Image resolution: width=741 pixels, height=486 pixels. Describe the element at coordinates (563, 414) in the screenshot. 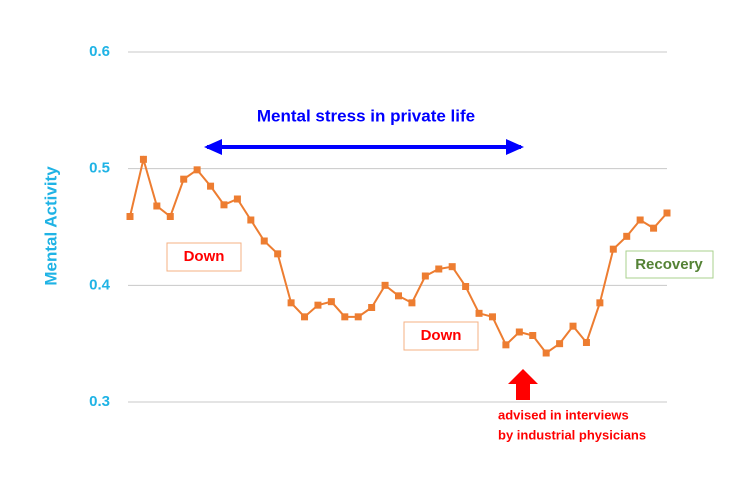

I see `annotation: advised in interviews` at that location.